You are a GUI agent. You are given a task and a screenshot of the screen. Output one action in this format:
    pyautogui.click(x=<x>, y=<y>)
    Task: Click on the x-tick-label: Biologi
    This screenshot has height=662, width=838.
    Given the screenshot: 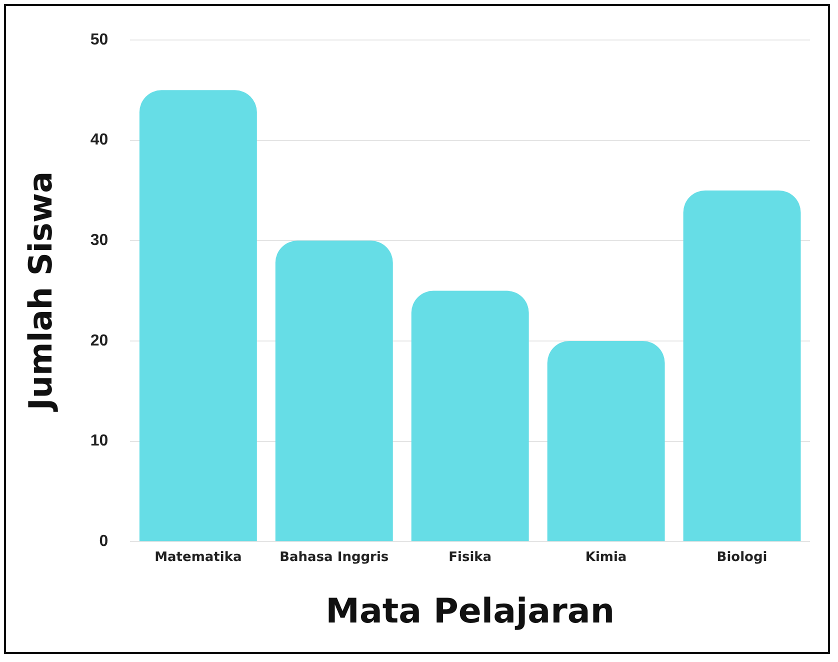 What is the action you would take?
    pyautogui.click(x=742, y=557)
    